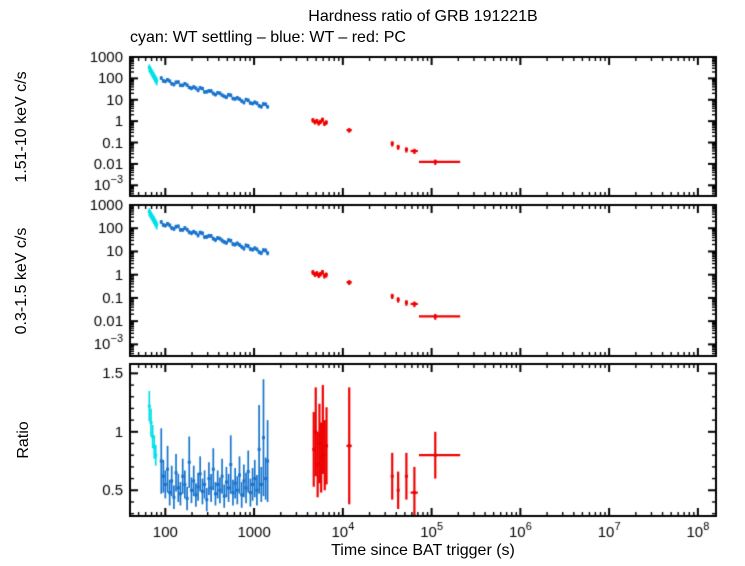 The height and width of the screenshot is (566, 745). Describe the element at coordinates (268, 37) in the screenshot. I see `chart-legend-subtitle: cyan: WT settling – blue: WT – red: PC` at that location.